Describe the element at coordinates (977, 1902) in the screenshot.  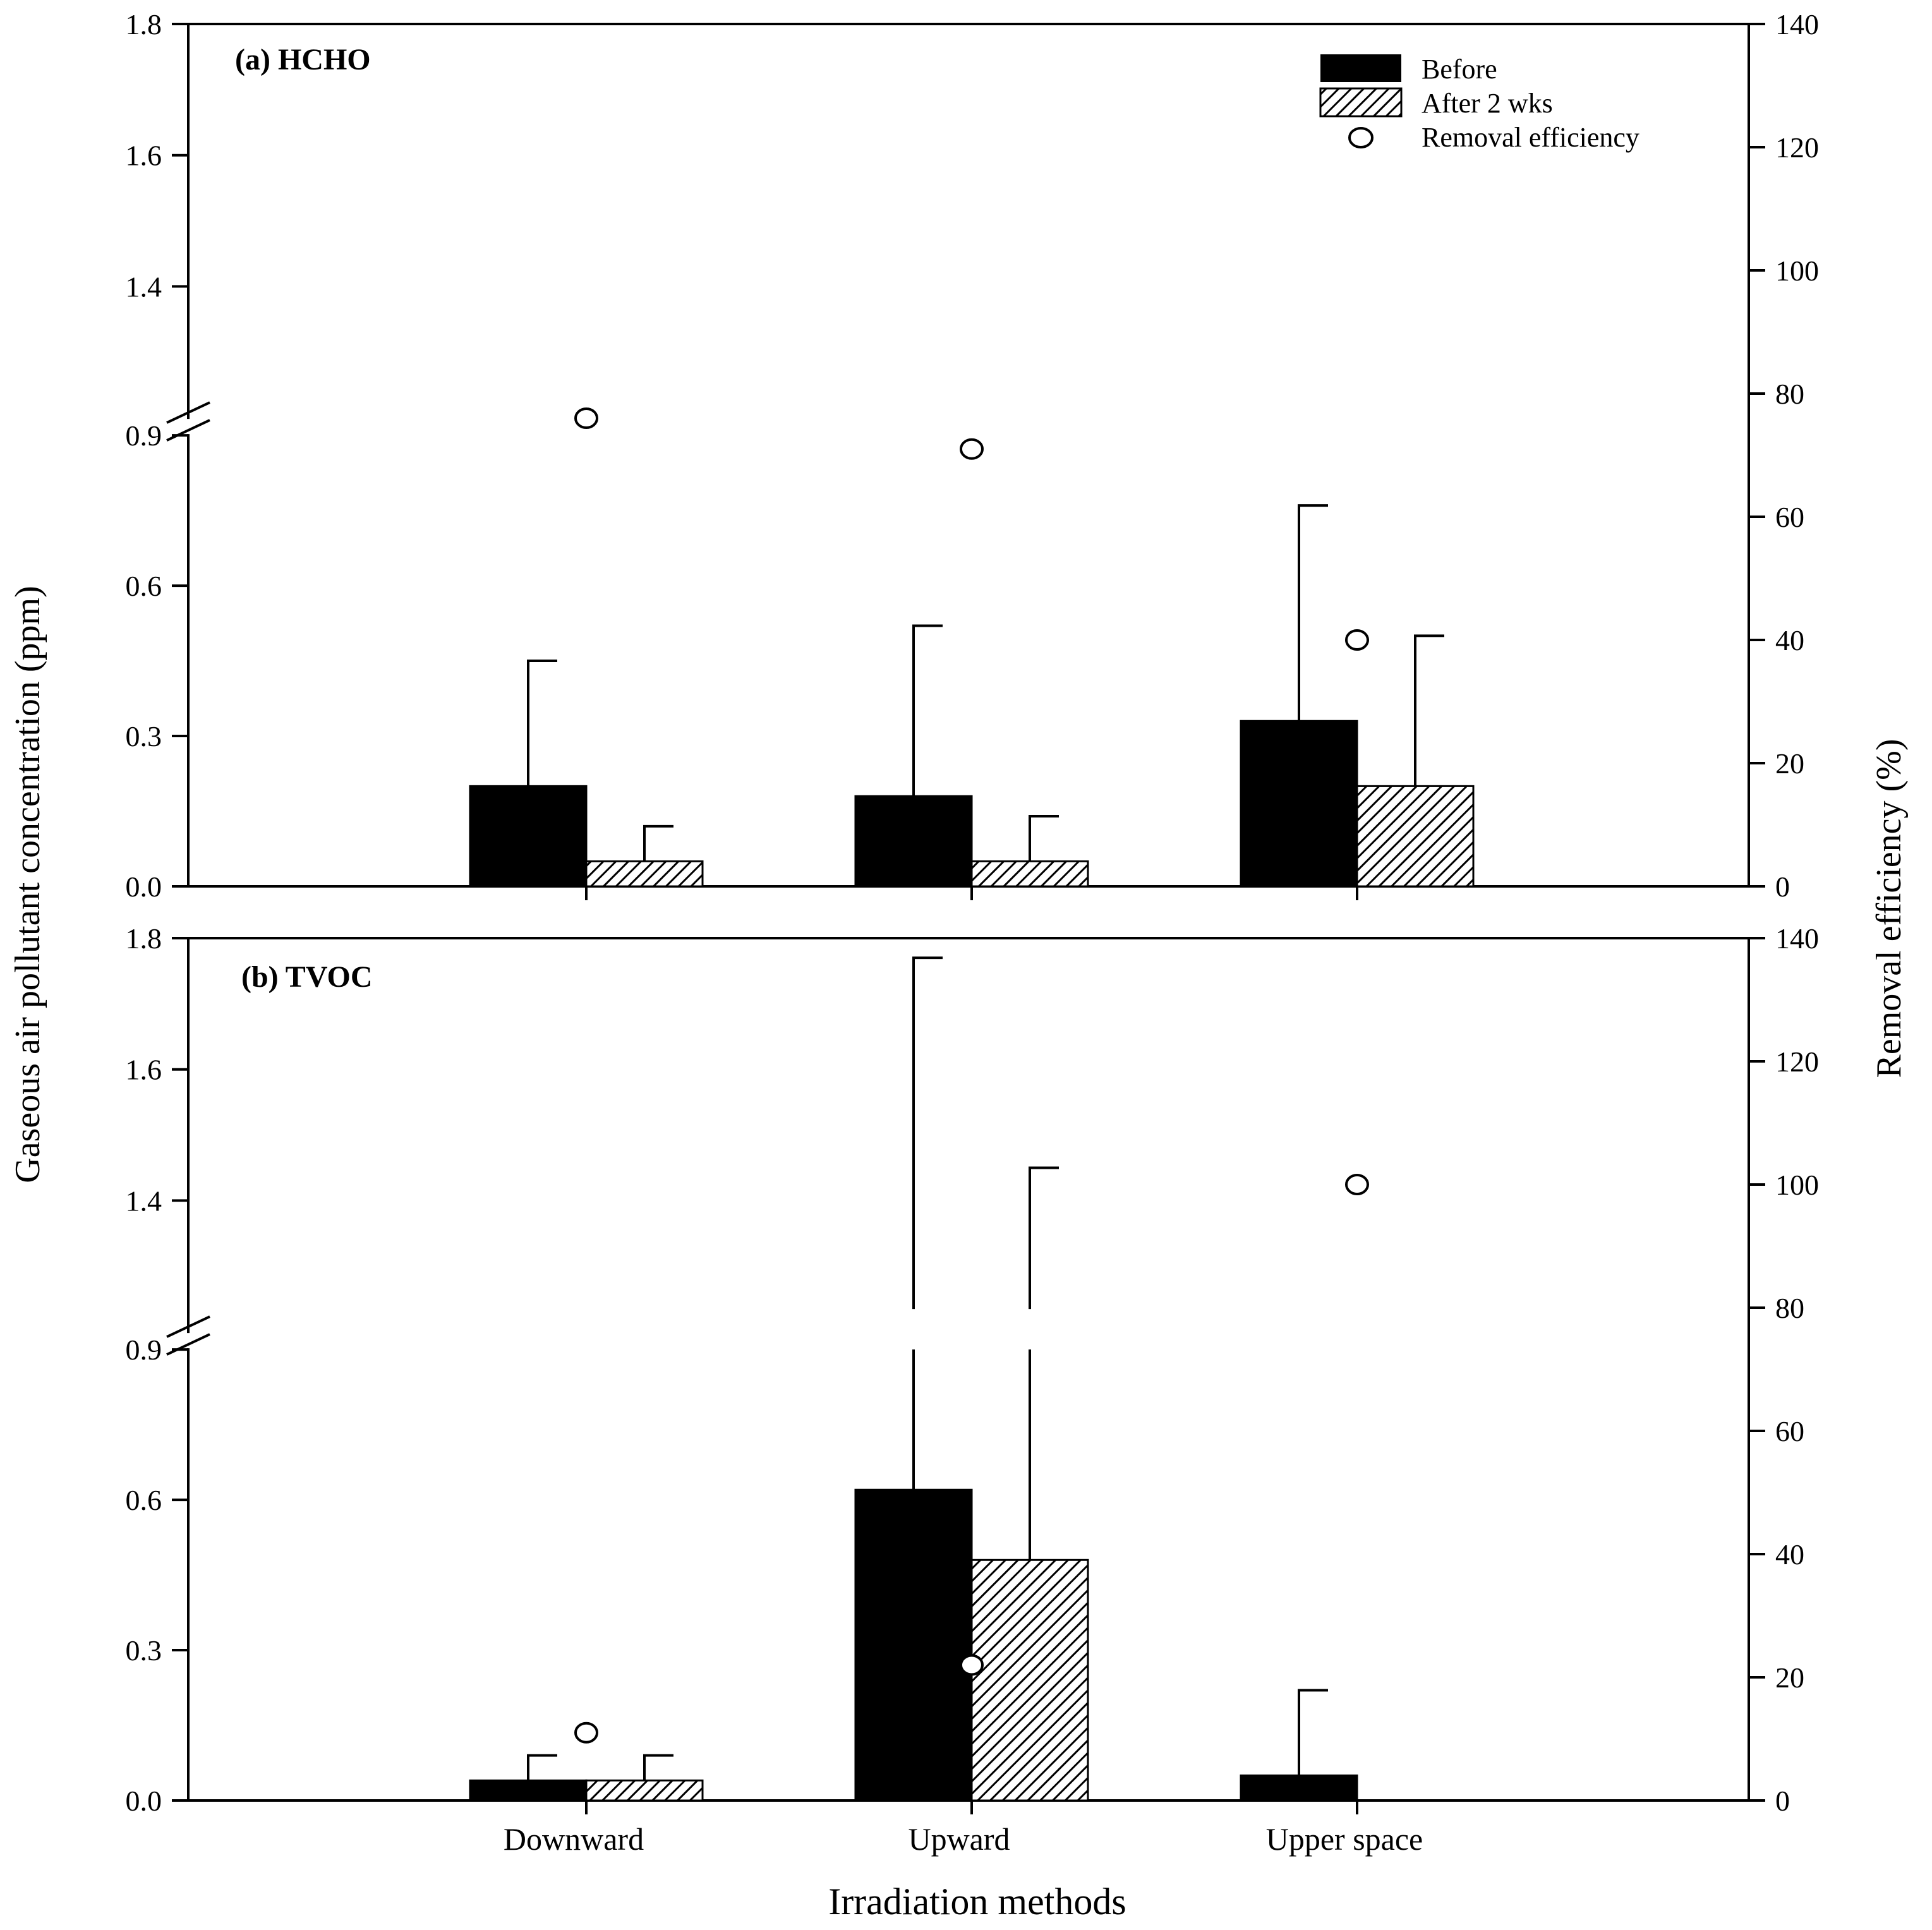
I see `x-axis-title: Irradiation methods` at that location.